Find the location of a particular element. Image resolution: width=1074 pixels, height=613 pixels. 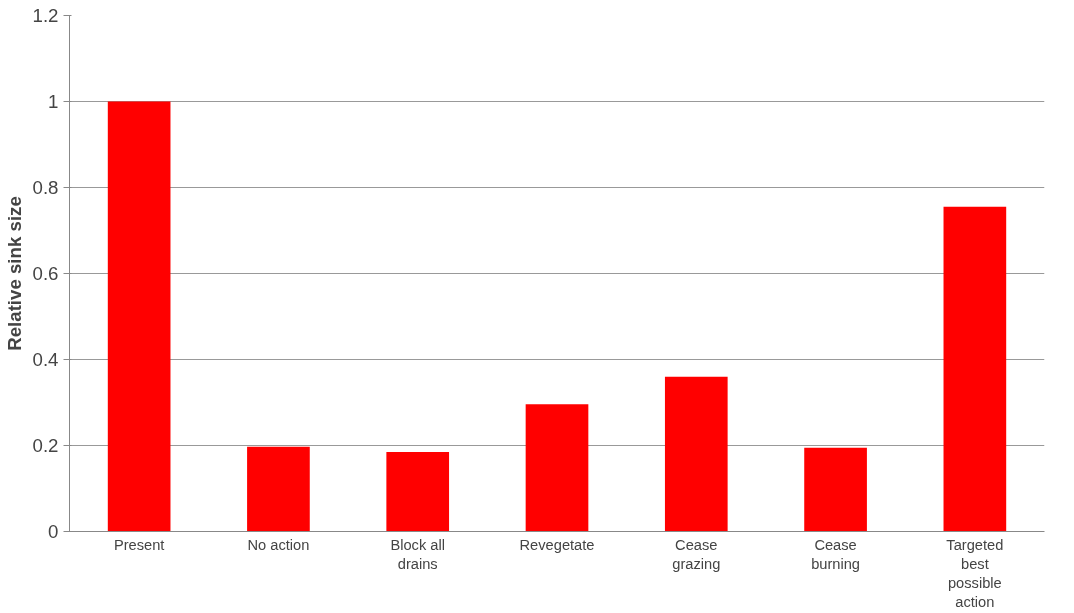

x-tick-label: Present is located at coordinates (139, 544).